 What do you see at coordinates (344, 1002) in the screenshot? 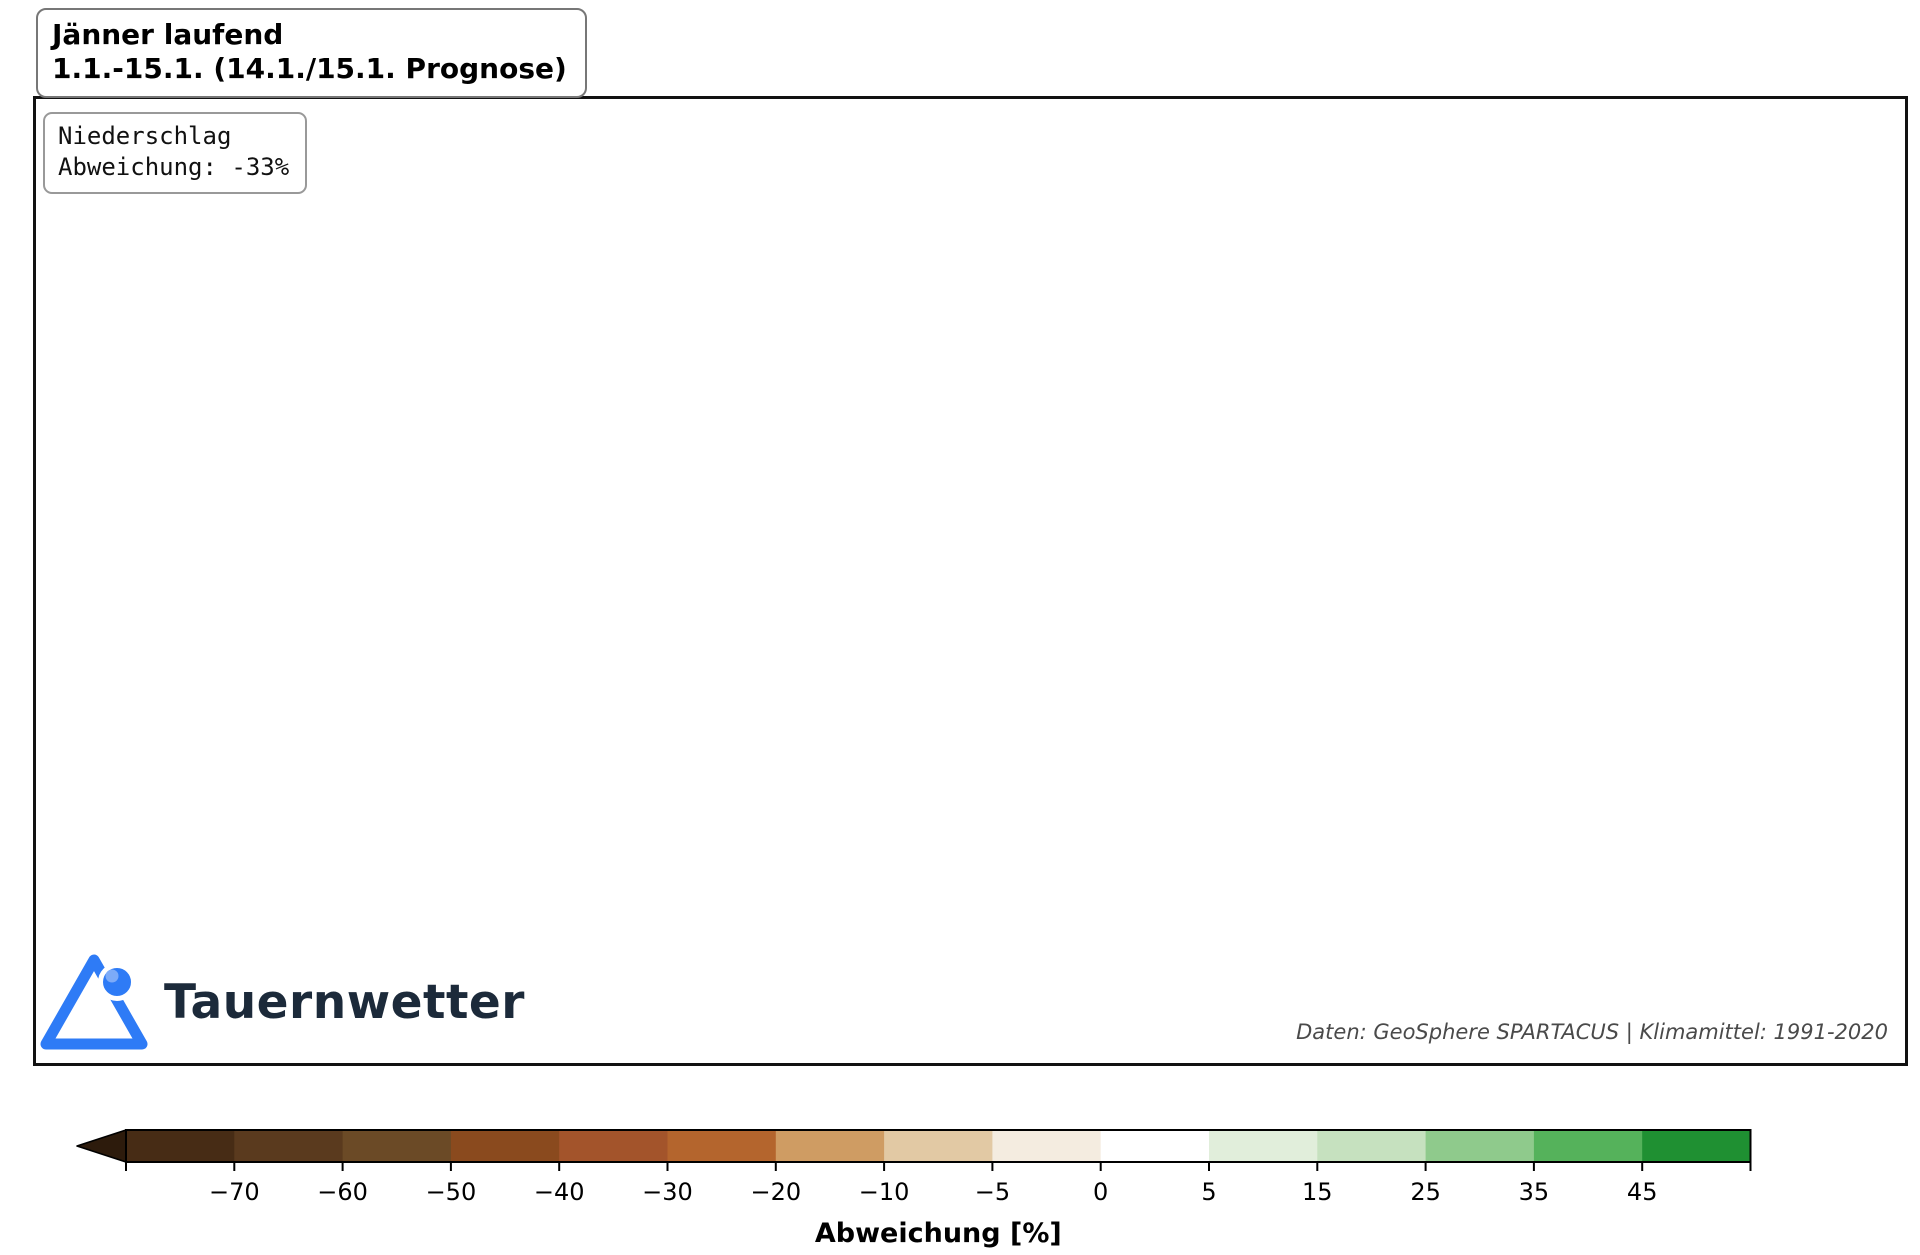
I see `logo-text: Tauernwetter` at bounding box center [344, 1002].